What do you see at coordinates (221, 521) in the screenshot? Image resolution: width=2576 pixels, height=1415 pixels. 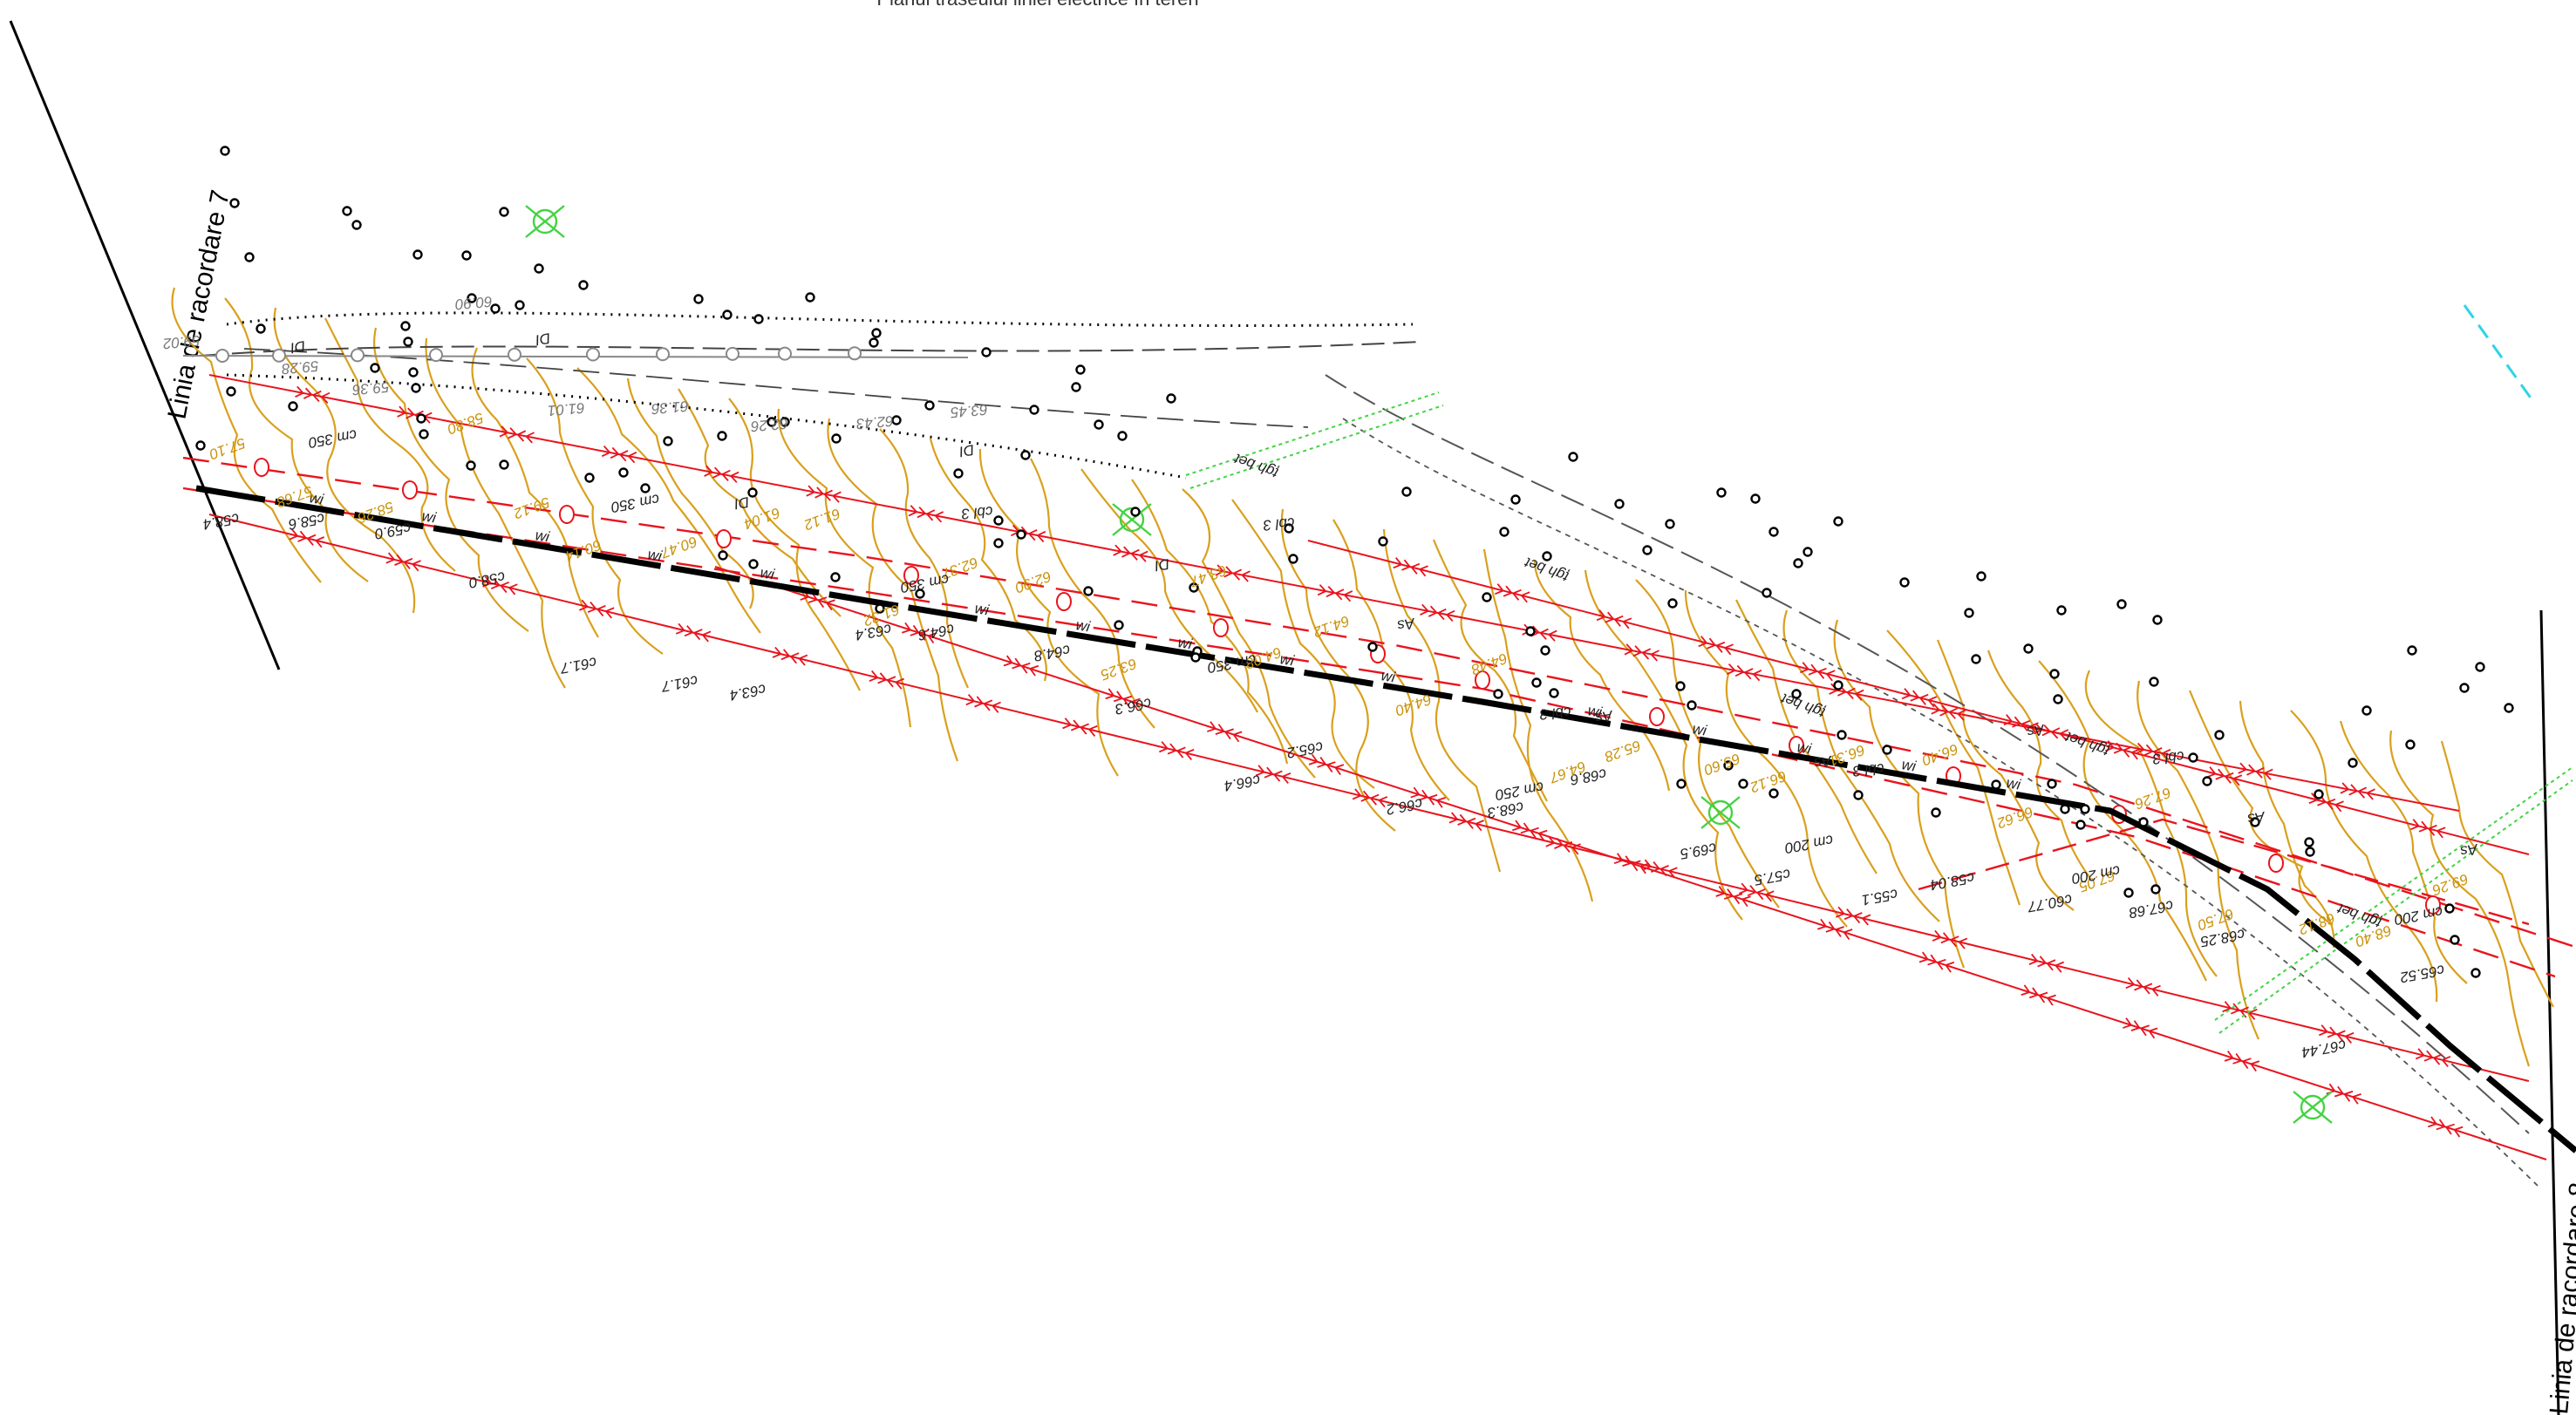 I see `elevation-label-black: c58.4` at bounding box center [221, 521].